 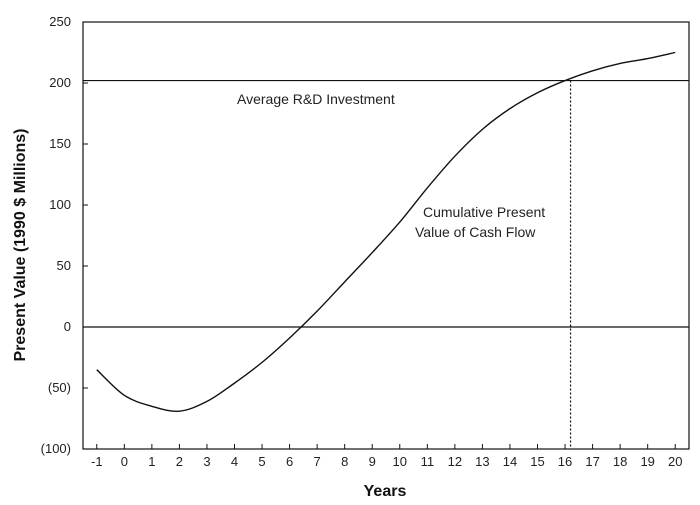 What do you see at coordinates (234, 461) in the screenshot?
I see `x-tick-label: 4` at bounding box center [234, 461].